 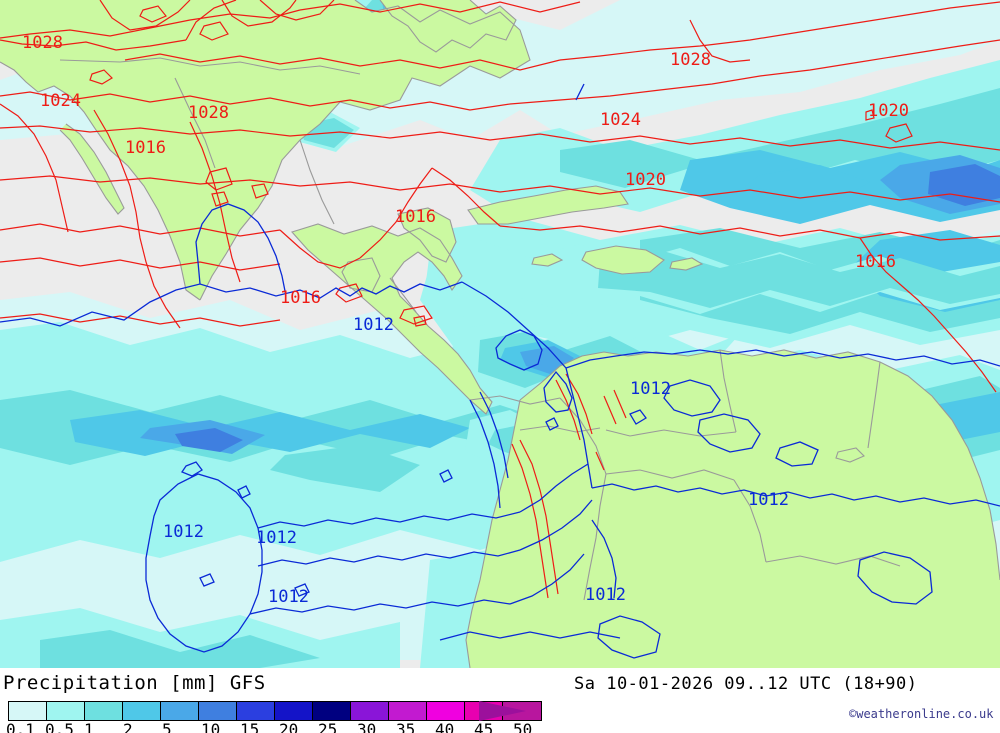 I want to click on isobar-label-1028-4: 1028, so click(x=690, y=60).